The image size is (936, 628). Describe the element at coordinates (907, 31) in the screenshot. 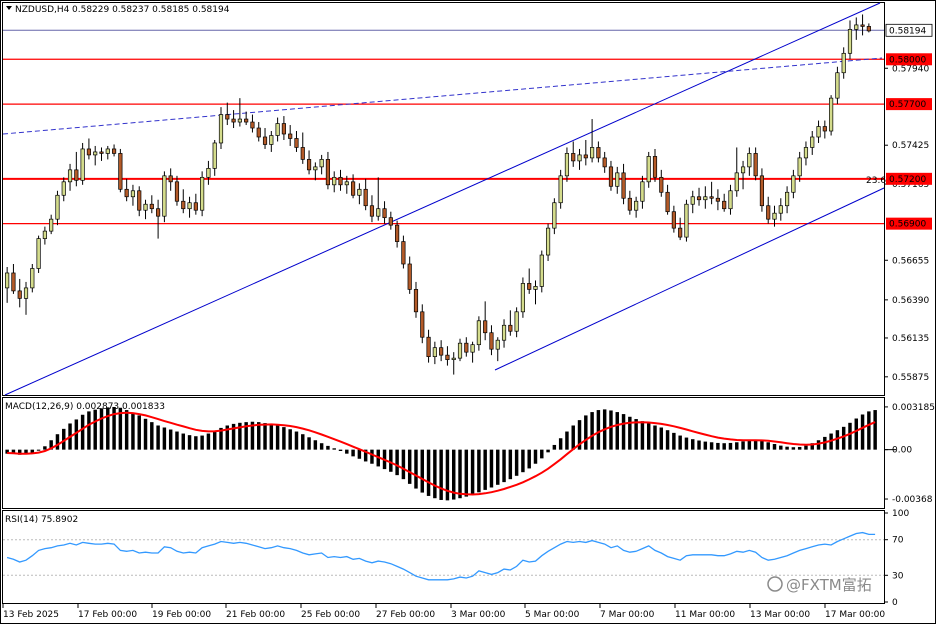

I see `current-price-label: 0.58194` at that location.